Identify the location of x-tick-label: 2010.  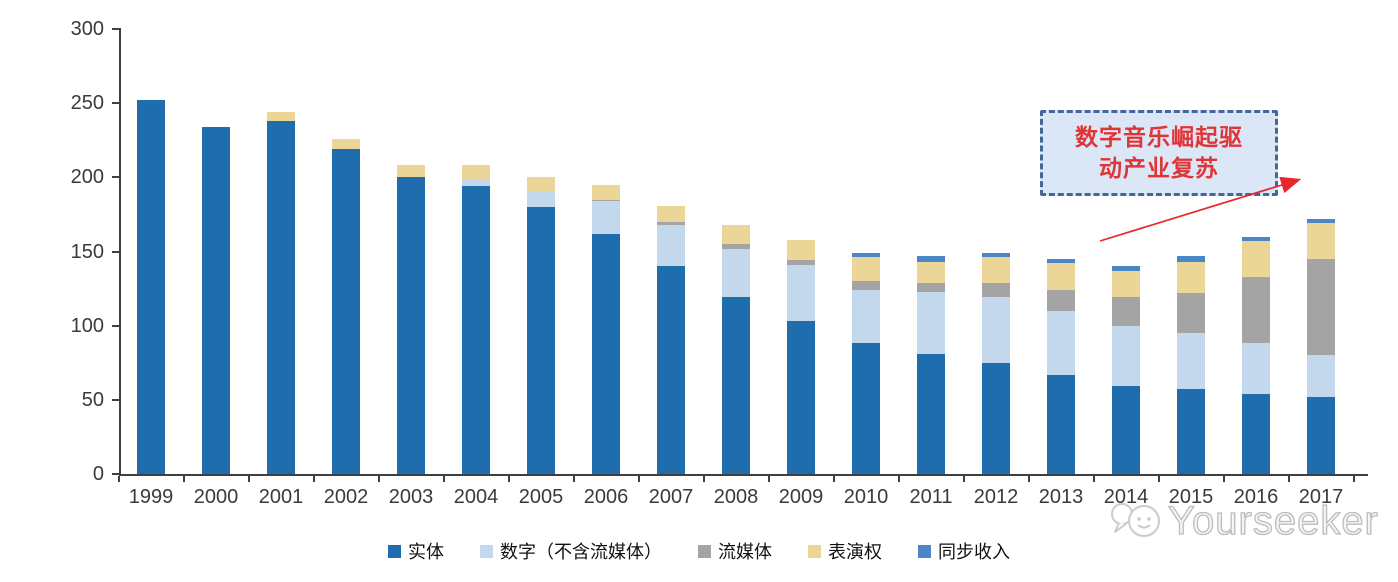
(866, 497).